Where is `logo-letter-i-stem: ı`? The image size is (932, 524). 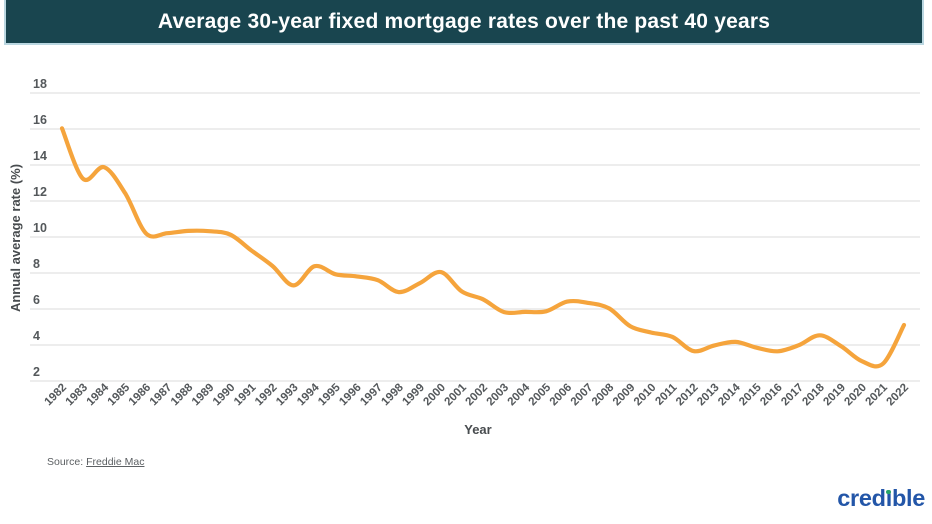 logo-letter-i-stem: ı is located at coordinates (889, 498).